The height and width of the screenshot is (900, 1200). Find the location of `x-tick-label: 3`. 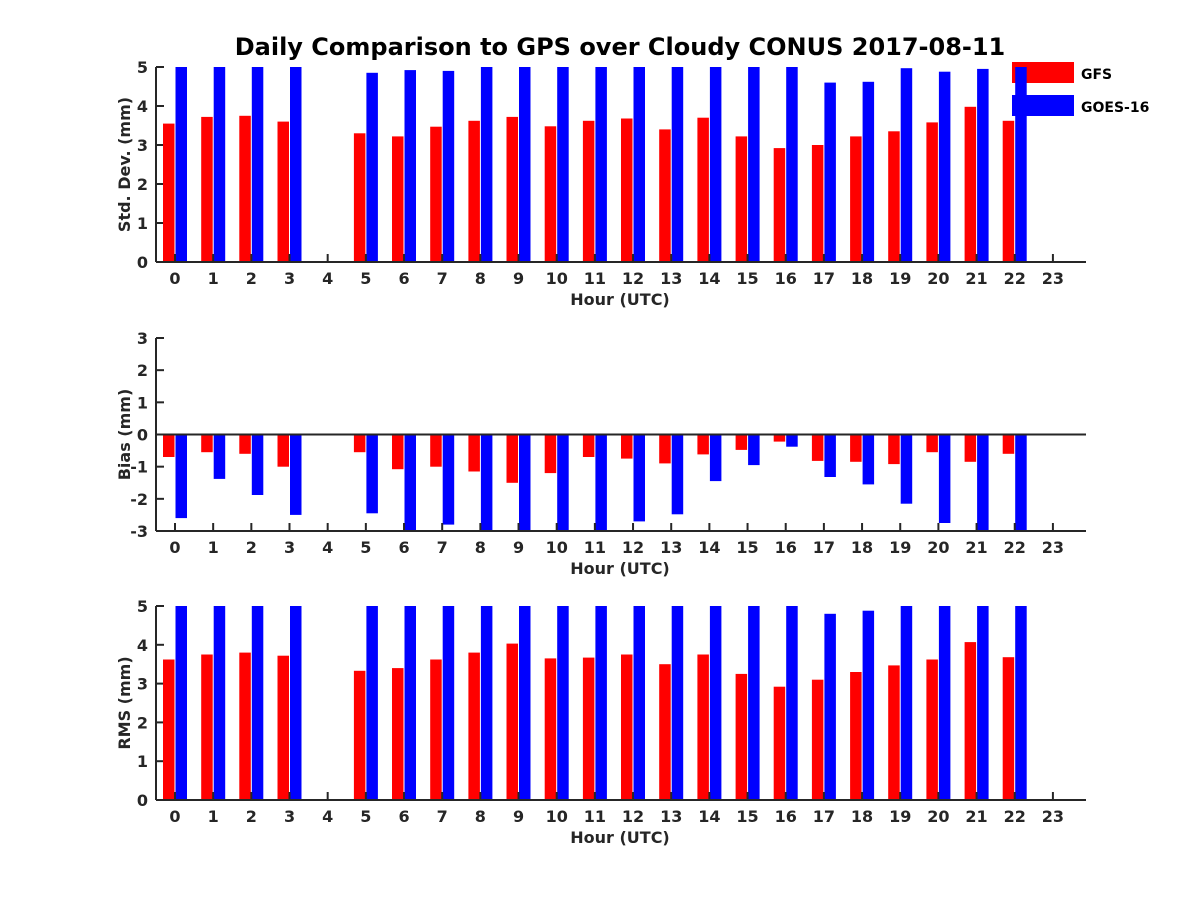

x-tick-label: 3 is located at coordinates (289, 547).